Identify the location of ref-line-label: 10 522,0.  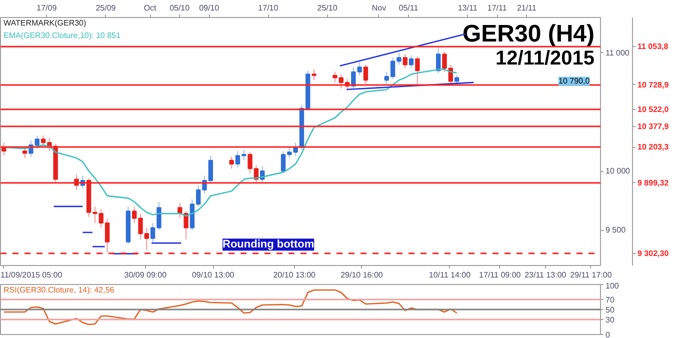
(654, 109).